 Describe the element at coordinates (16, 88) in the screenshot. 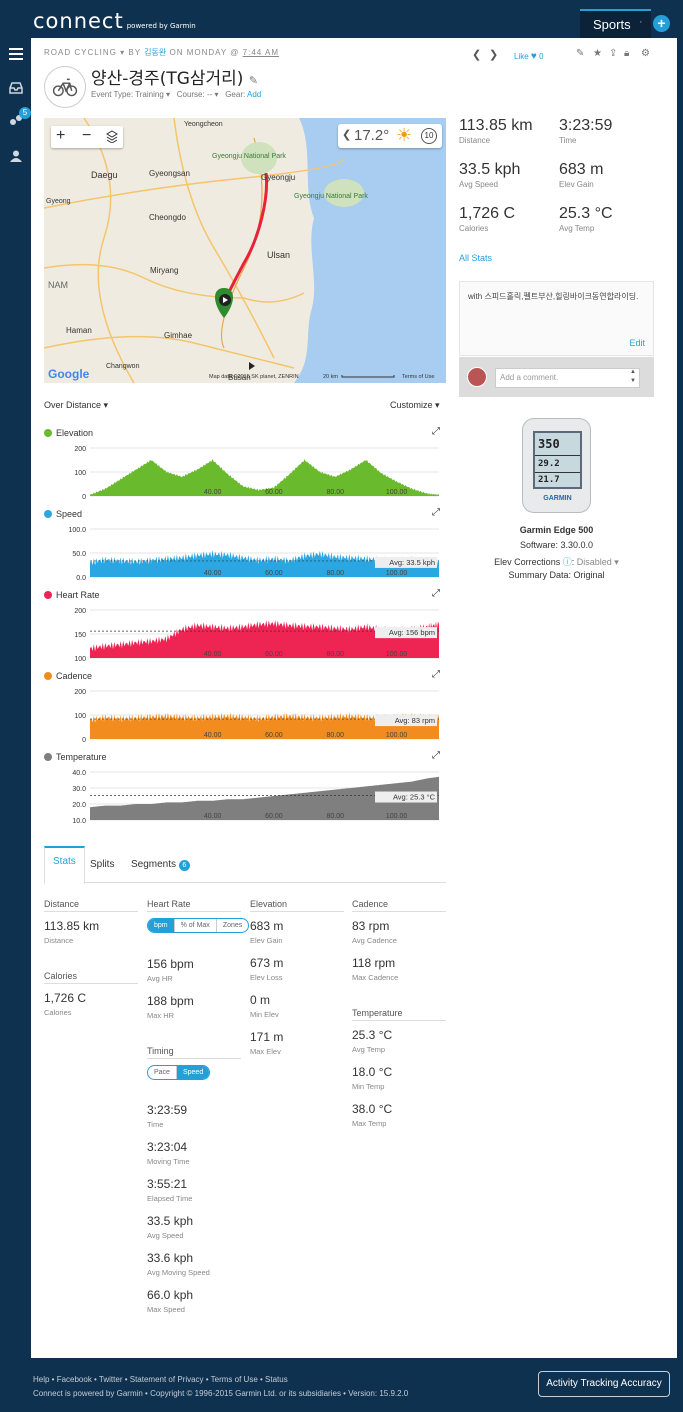

I see `inbox-icon` at that location.